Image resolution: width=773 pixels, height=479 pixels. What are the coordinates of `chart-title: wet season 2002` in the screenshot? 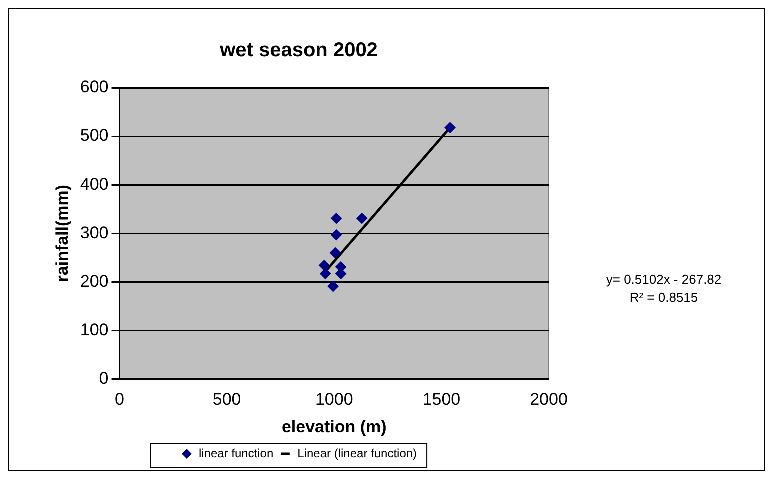 It's located at (298, 51).